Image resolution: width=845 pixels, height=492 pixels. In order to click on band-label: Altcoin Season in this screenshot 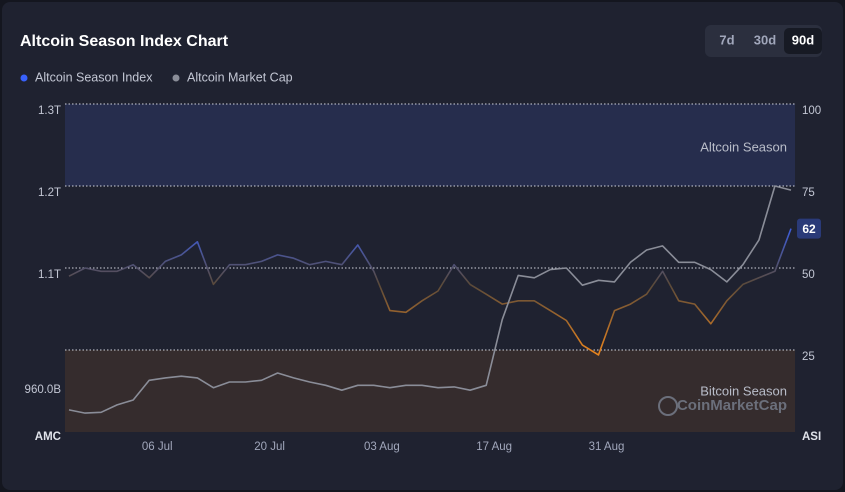, I will do `click(743, 146)`.